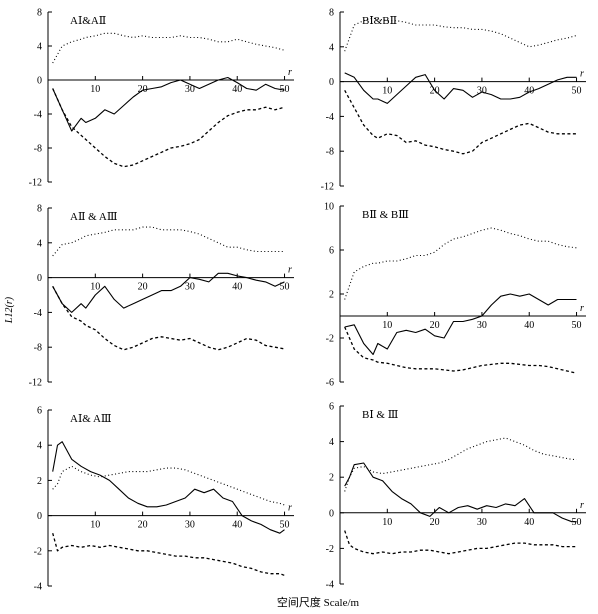 The height and width of the screenshot is (614, 598). What do you see at coordinates (329, 207) in the screenshot?
I see `y-tick-label: 10` at bounding box center [329, 207].